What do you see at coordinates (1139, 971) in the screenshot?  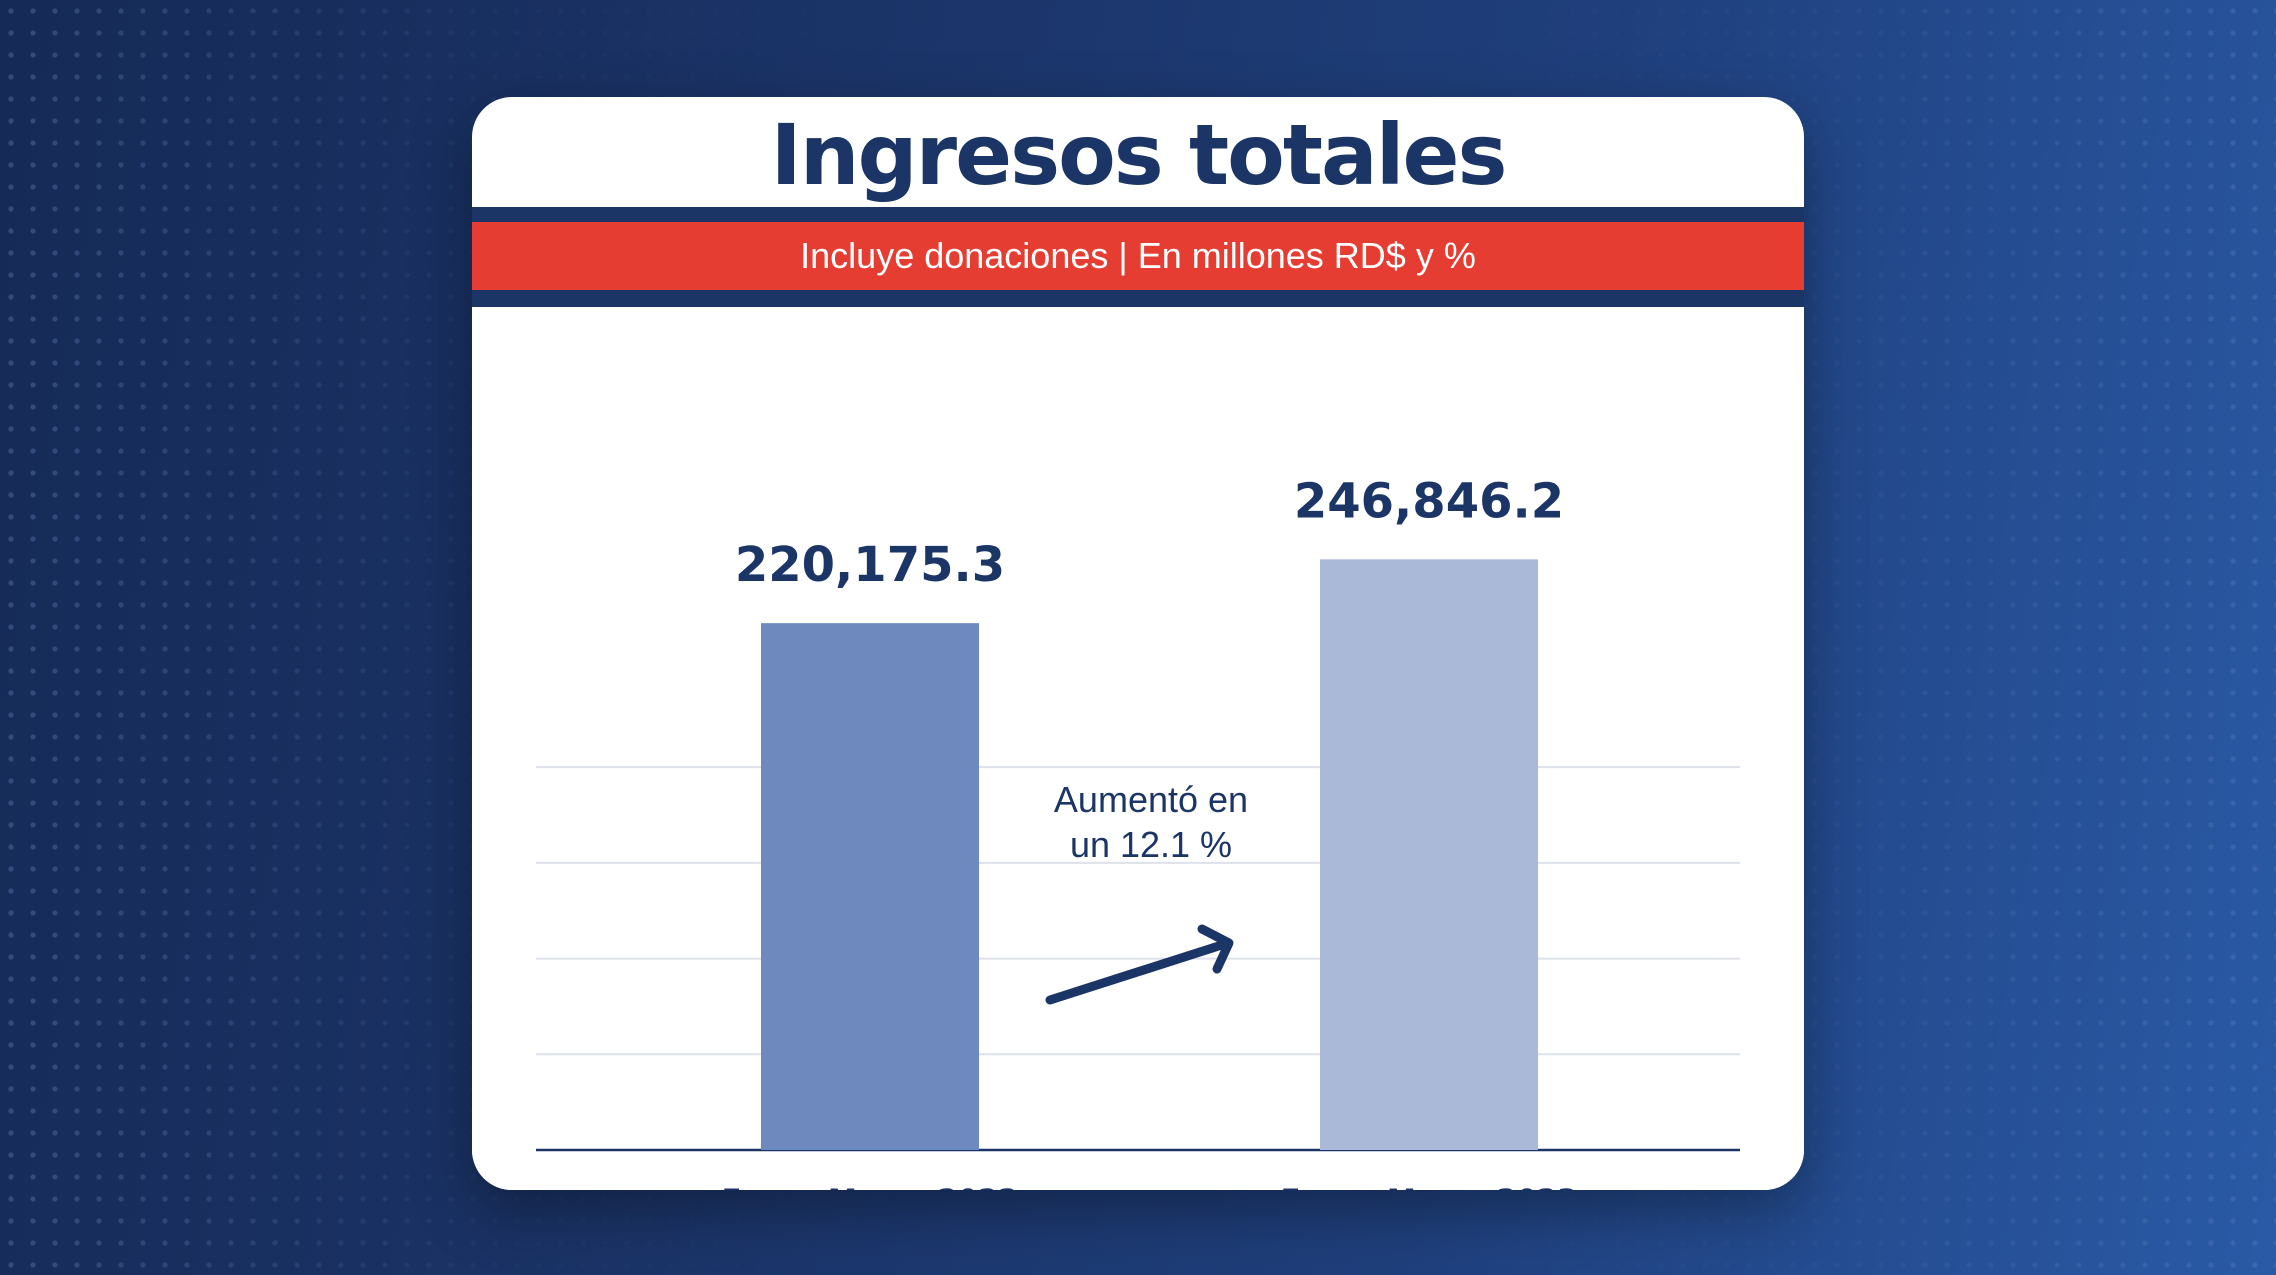 I see `increase-arrow-shaft` at bounding box center [1139, 971].